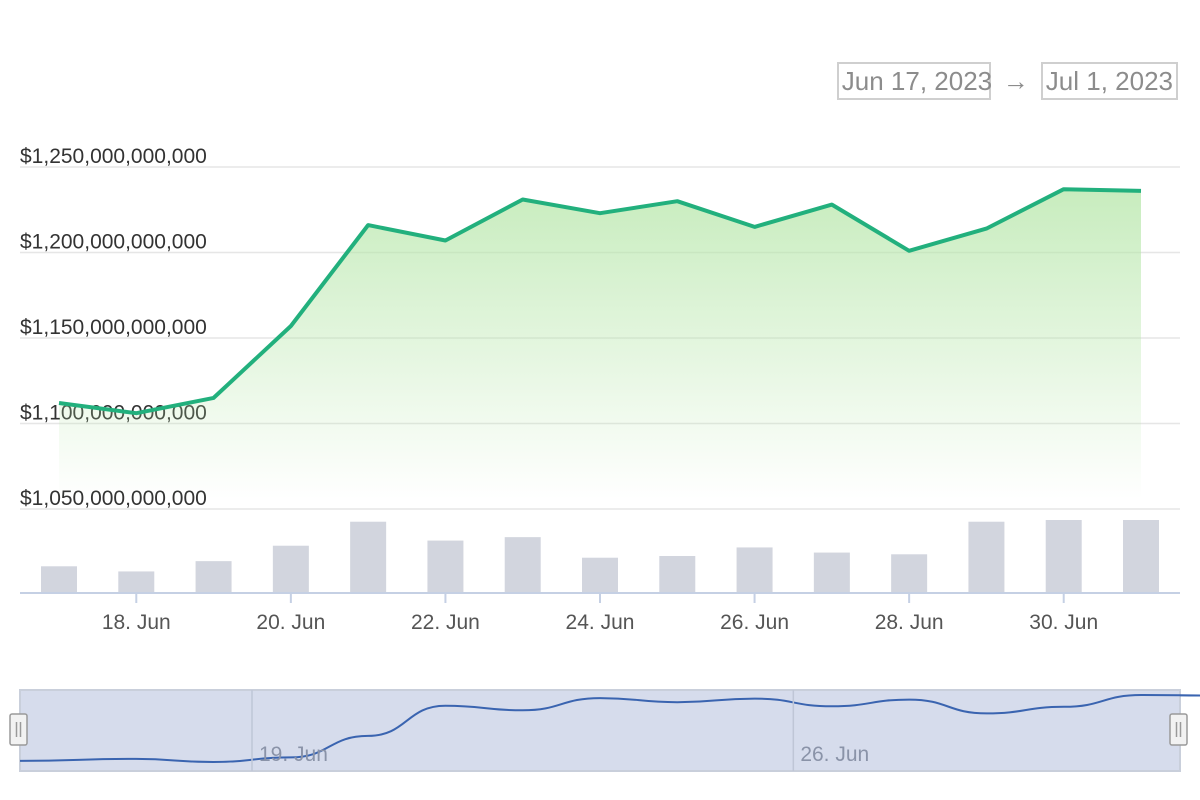 This screenshot has width=1200, height=800. Describe the element at coordinates (445, 622) in the screenshot. I see `x-tick-label: 22. Jun` at that location.